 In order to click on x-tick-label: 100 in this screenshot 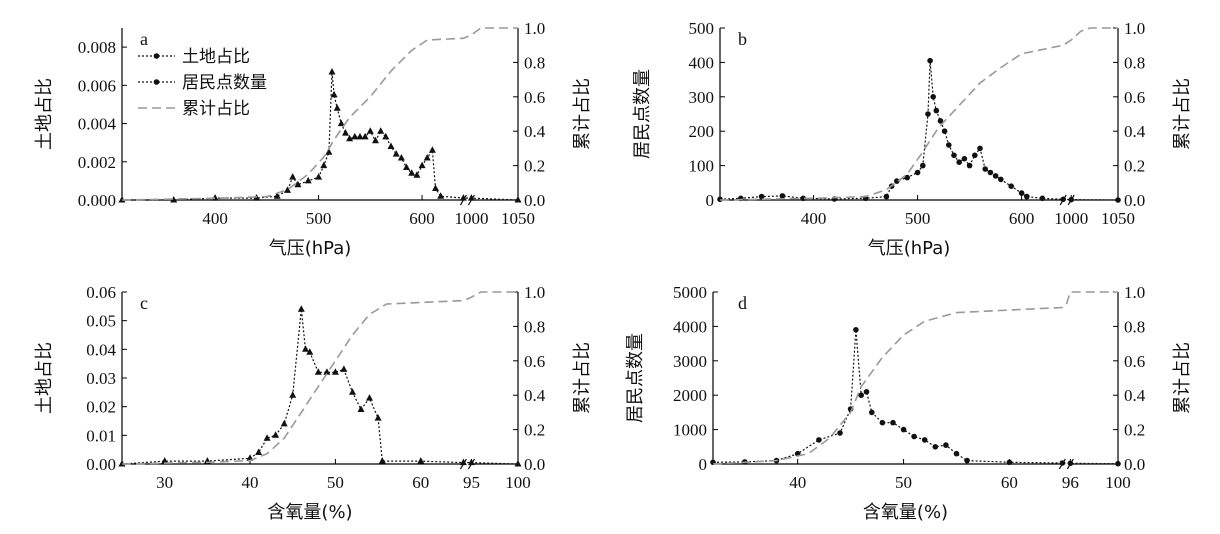, I will do `click(518, 482)`.